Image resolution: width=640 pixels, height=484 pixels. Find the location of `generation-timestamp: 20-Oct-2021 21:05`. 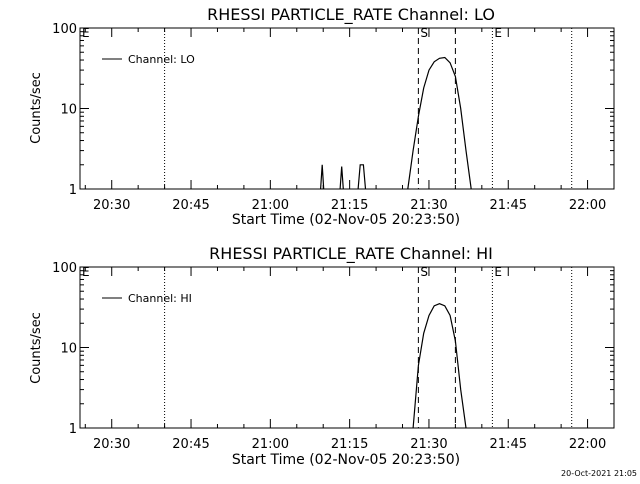

generation-timestamp: 20-Oct-2021 21:05 is located at coordinates (599, 473).